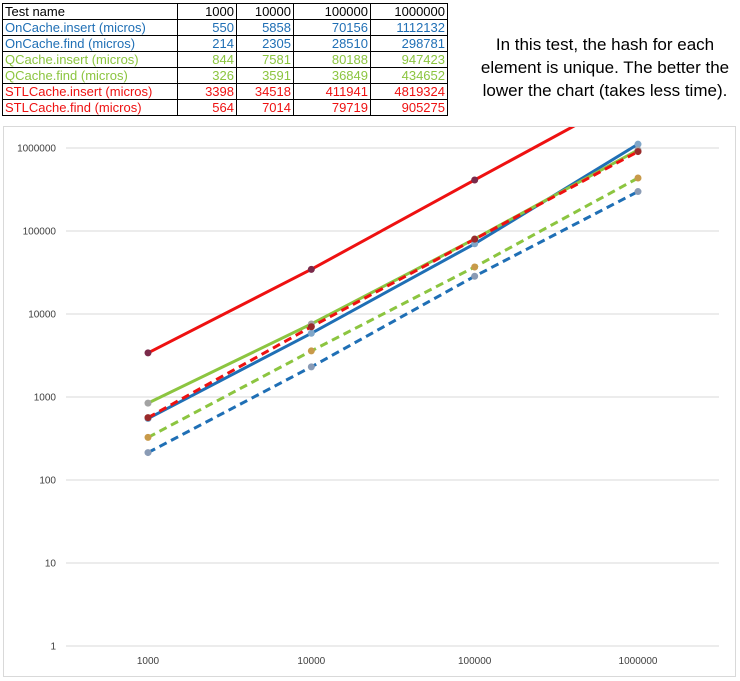 The width and height of the screenshot is (740, 681). I want to click on x-tick-label: 1000, so click(148, 661).